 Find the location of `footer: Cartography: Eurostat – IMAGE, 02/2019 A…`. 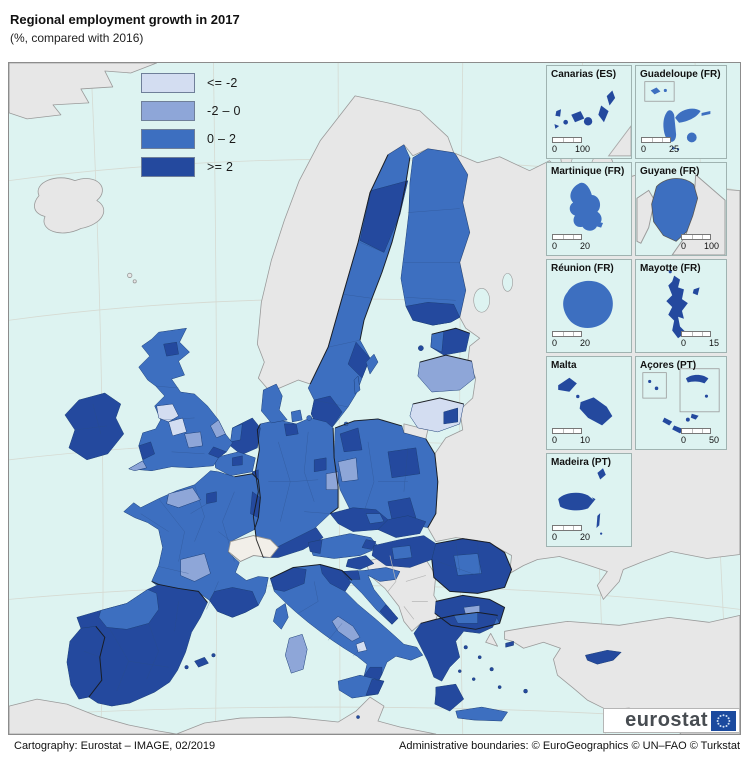

footer: Cartography: Eurostat – IMAGE, 02/2019 A… is located at coordinates (374, 746).